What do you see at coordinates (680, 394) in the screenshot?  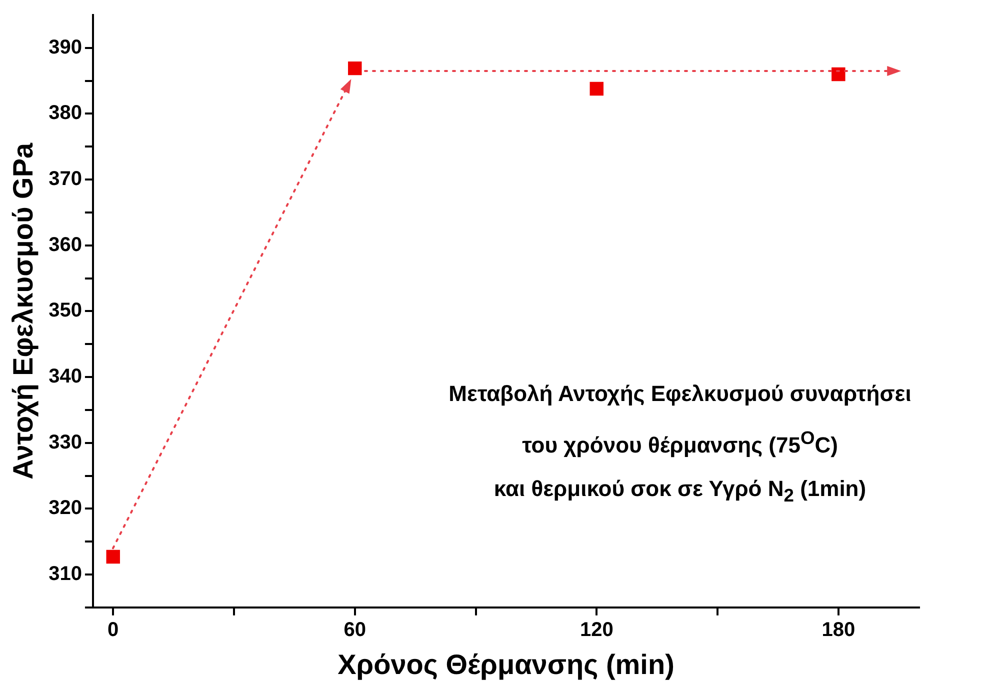 I see `annotation: Μεταβολή Αντοχής Εφελκυσμού συναρτήσει` at bounding box center [680, 394].